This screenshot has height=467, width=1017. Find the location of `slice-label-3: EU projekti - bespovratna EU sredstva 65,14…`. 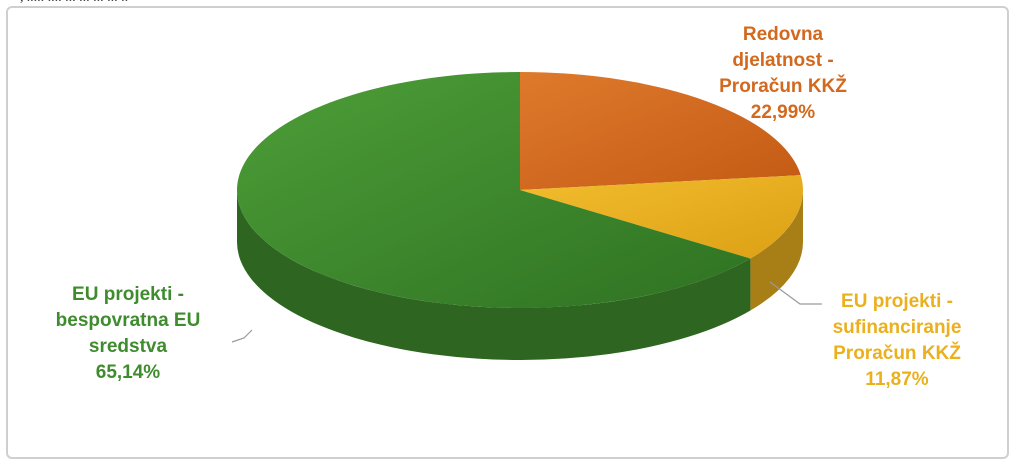

slice-label-3: EU projekti - bespovratna EU sredstva 65,14… is located at coordinates (128, 333).